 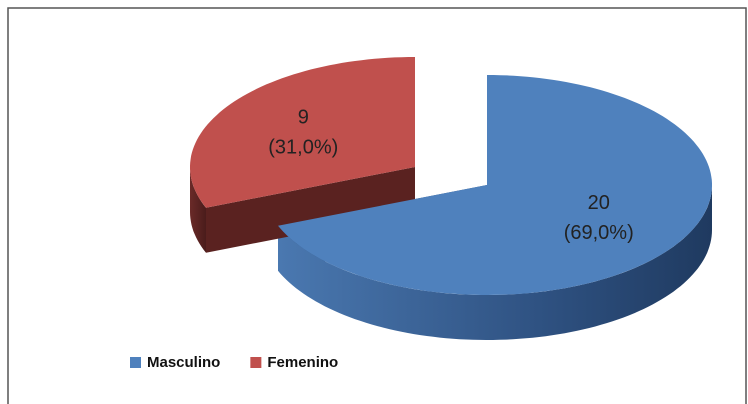 I want to click on data-label: 9, so click(x=303, y=117).